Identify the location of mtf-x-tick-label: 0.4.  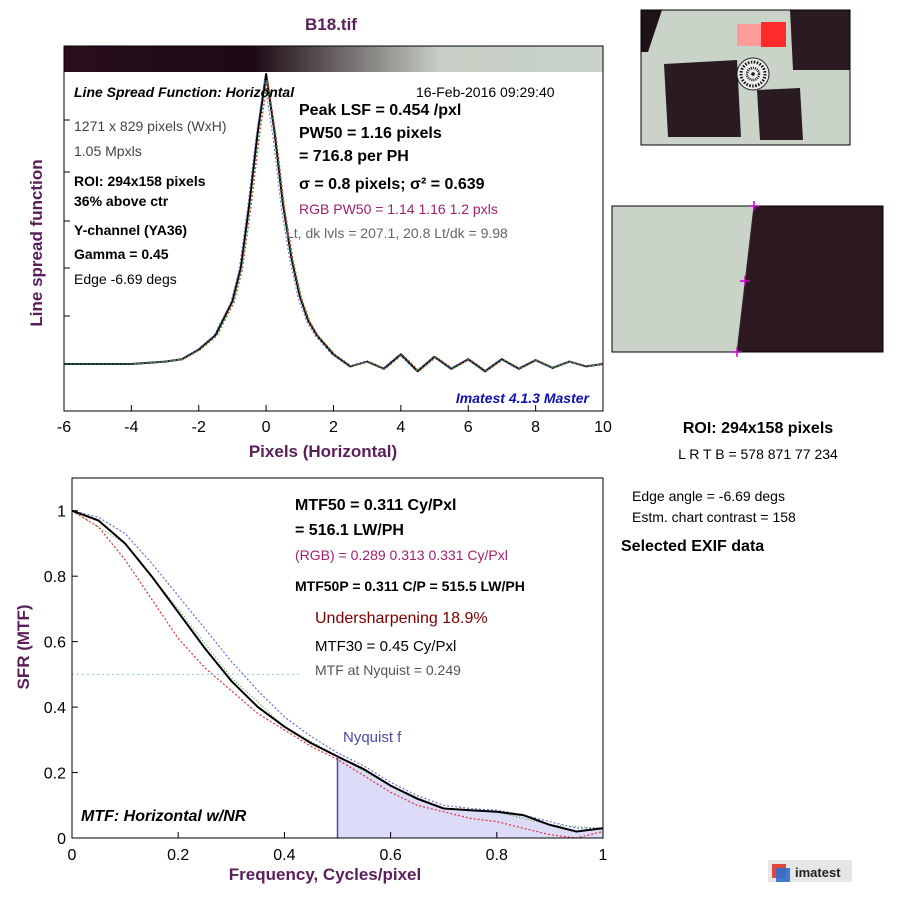
(284, 855).